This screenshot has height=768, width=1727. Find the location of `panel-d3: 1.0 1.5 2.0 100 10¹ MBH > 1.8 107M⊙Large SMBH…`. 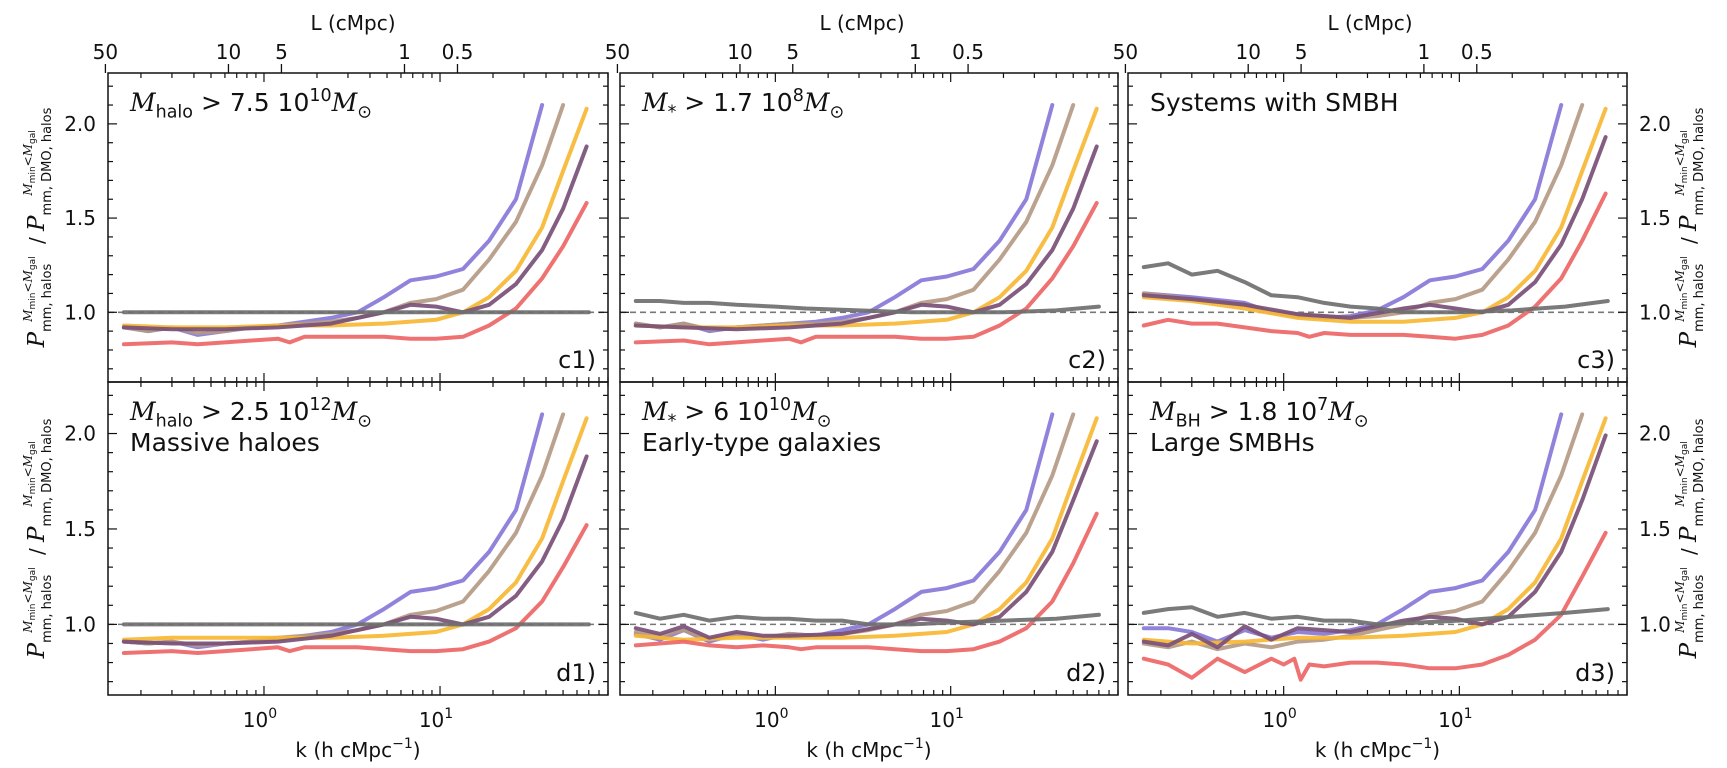

panel-d3: 1.0 1.5 2.0 100 10¹ MBH > 1.8 107M⊙Large SMBH… is located at coordinates (1399, 556).